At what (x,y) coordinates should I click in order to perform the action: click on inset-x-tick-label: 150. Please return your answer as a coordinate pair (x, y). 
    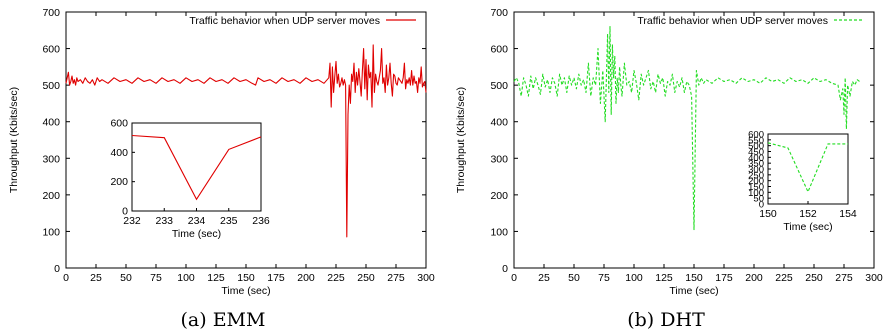
    Looking at the image, I should click on (768, 214).